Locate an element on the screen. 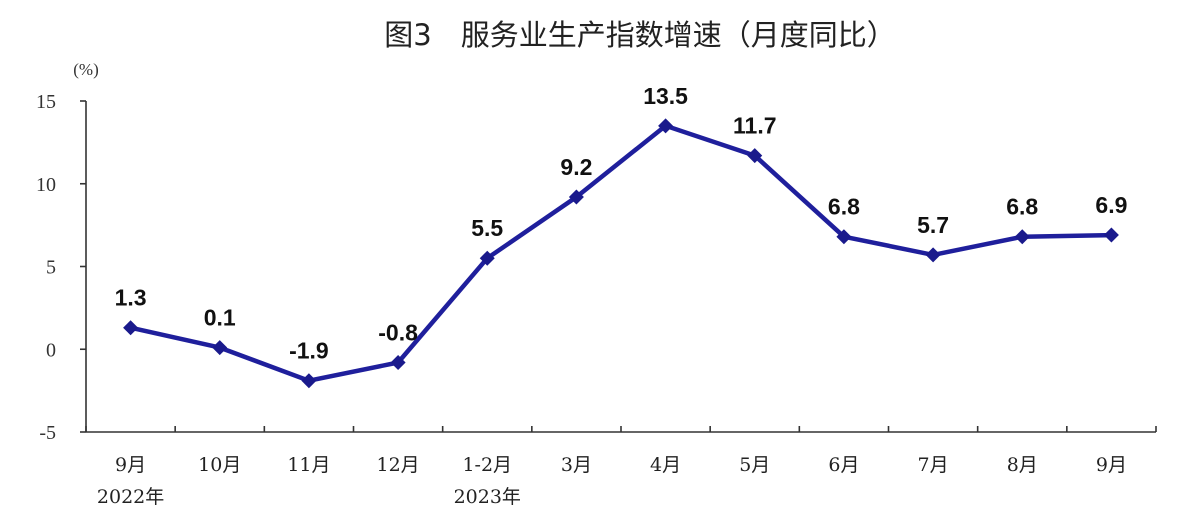 This screenshot has height=526, width=1194. data-label: 5.7 is located at coordinates (933, 225).